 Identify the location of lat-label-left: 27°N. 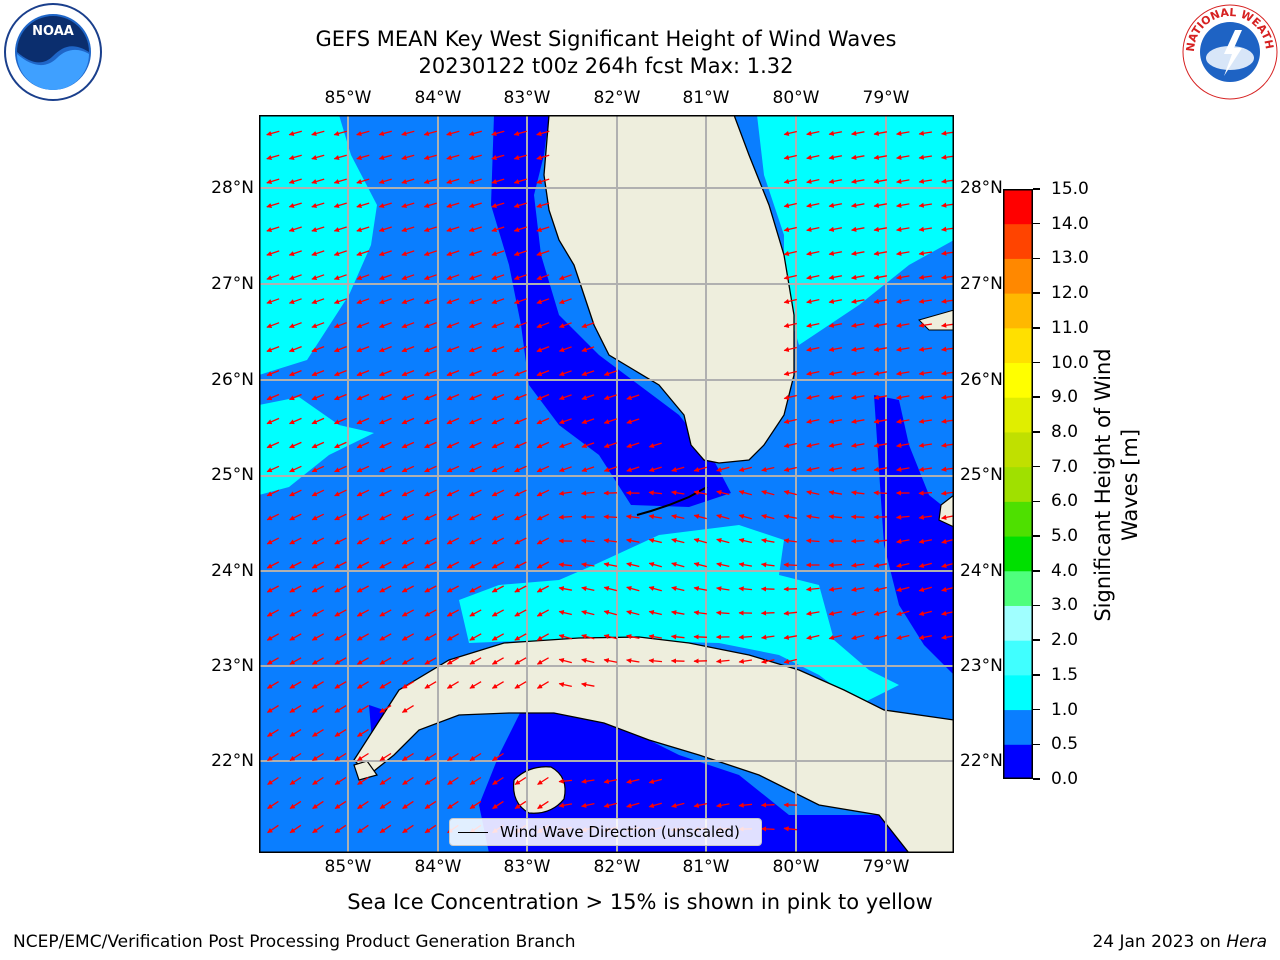
(232, 284).